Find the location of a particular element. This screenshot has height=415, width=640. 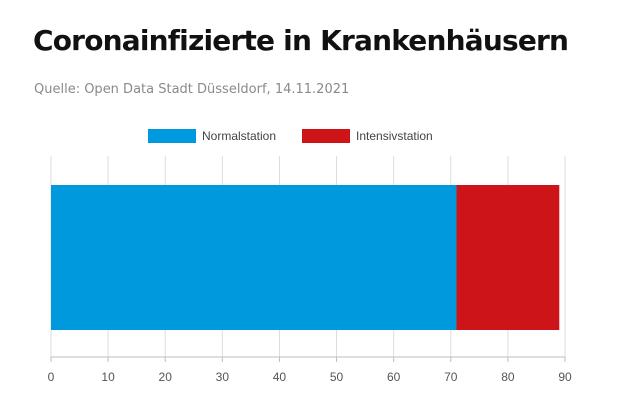

bar-intensivstation is located at coordinates (508, 257).